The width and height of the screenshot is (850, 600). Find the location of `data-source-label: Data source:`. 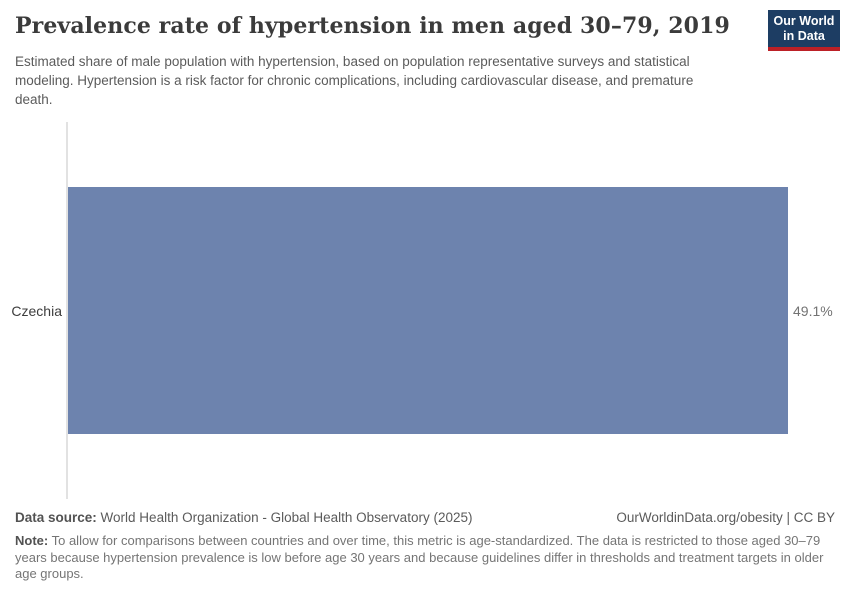

data-source-label: Data source: is located at coordinates (56, 517).